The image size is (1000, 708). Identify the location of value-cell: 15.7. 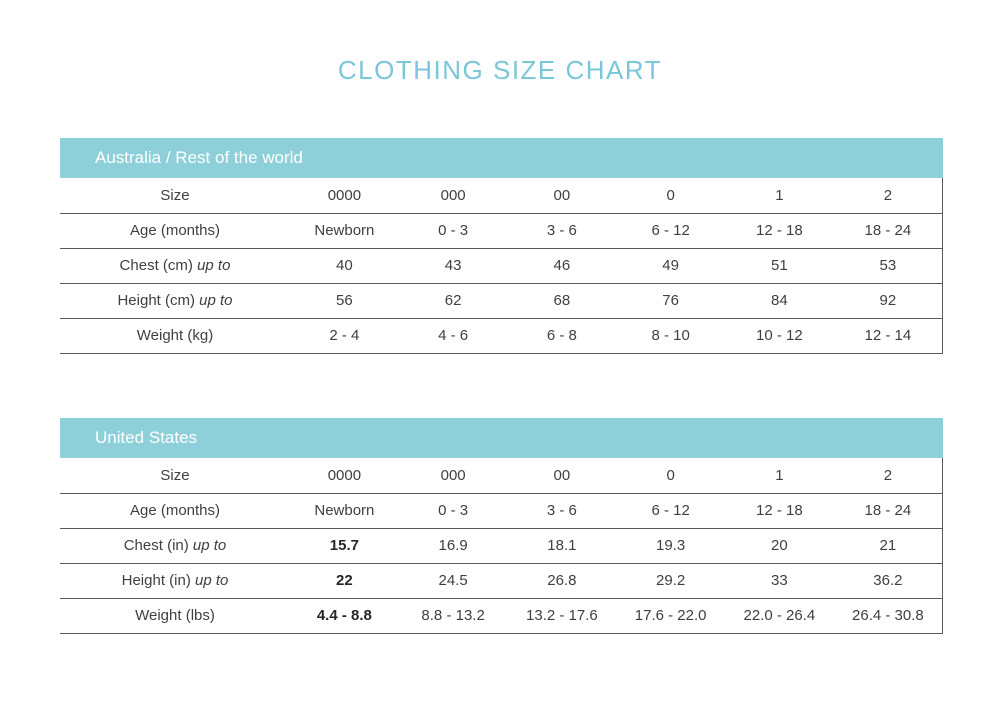
(344, 546).